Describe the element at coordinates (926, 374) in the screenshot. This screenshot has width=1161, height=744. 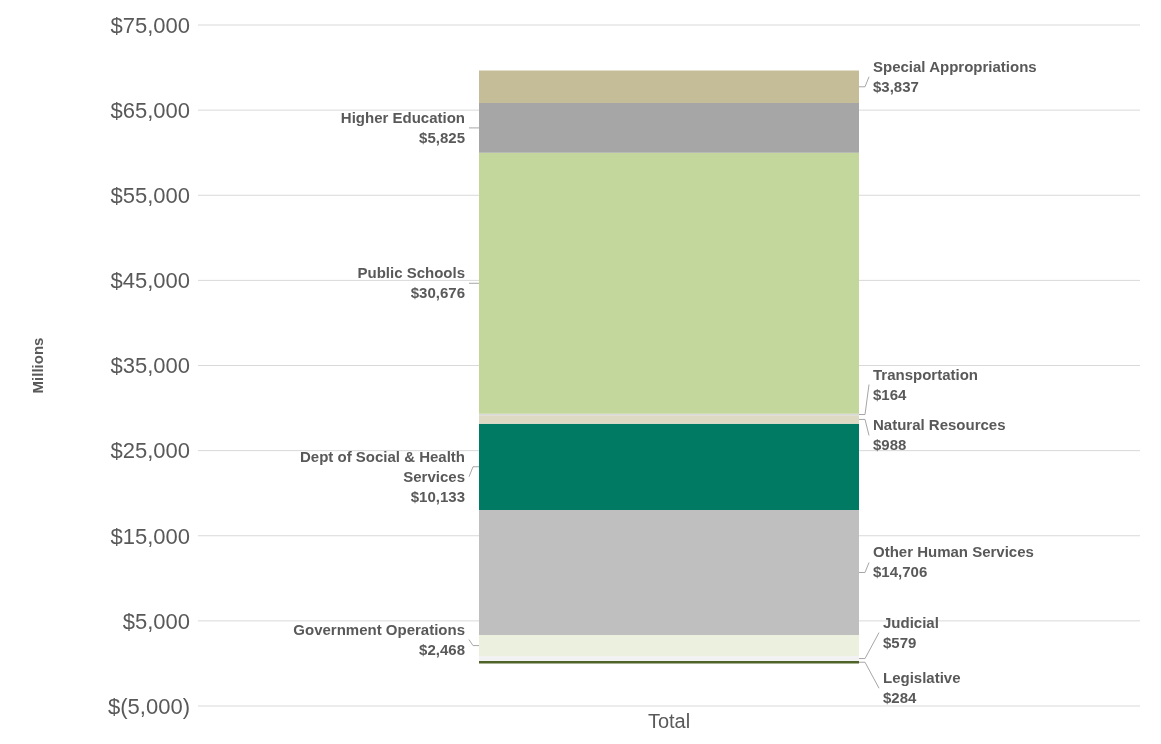
I see `text: Transportation` at that location.